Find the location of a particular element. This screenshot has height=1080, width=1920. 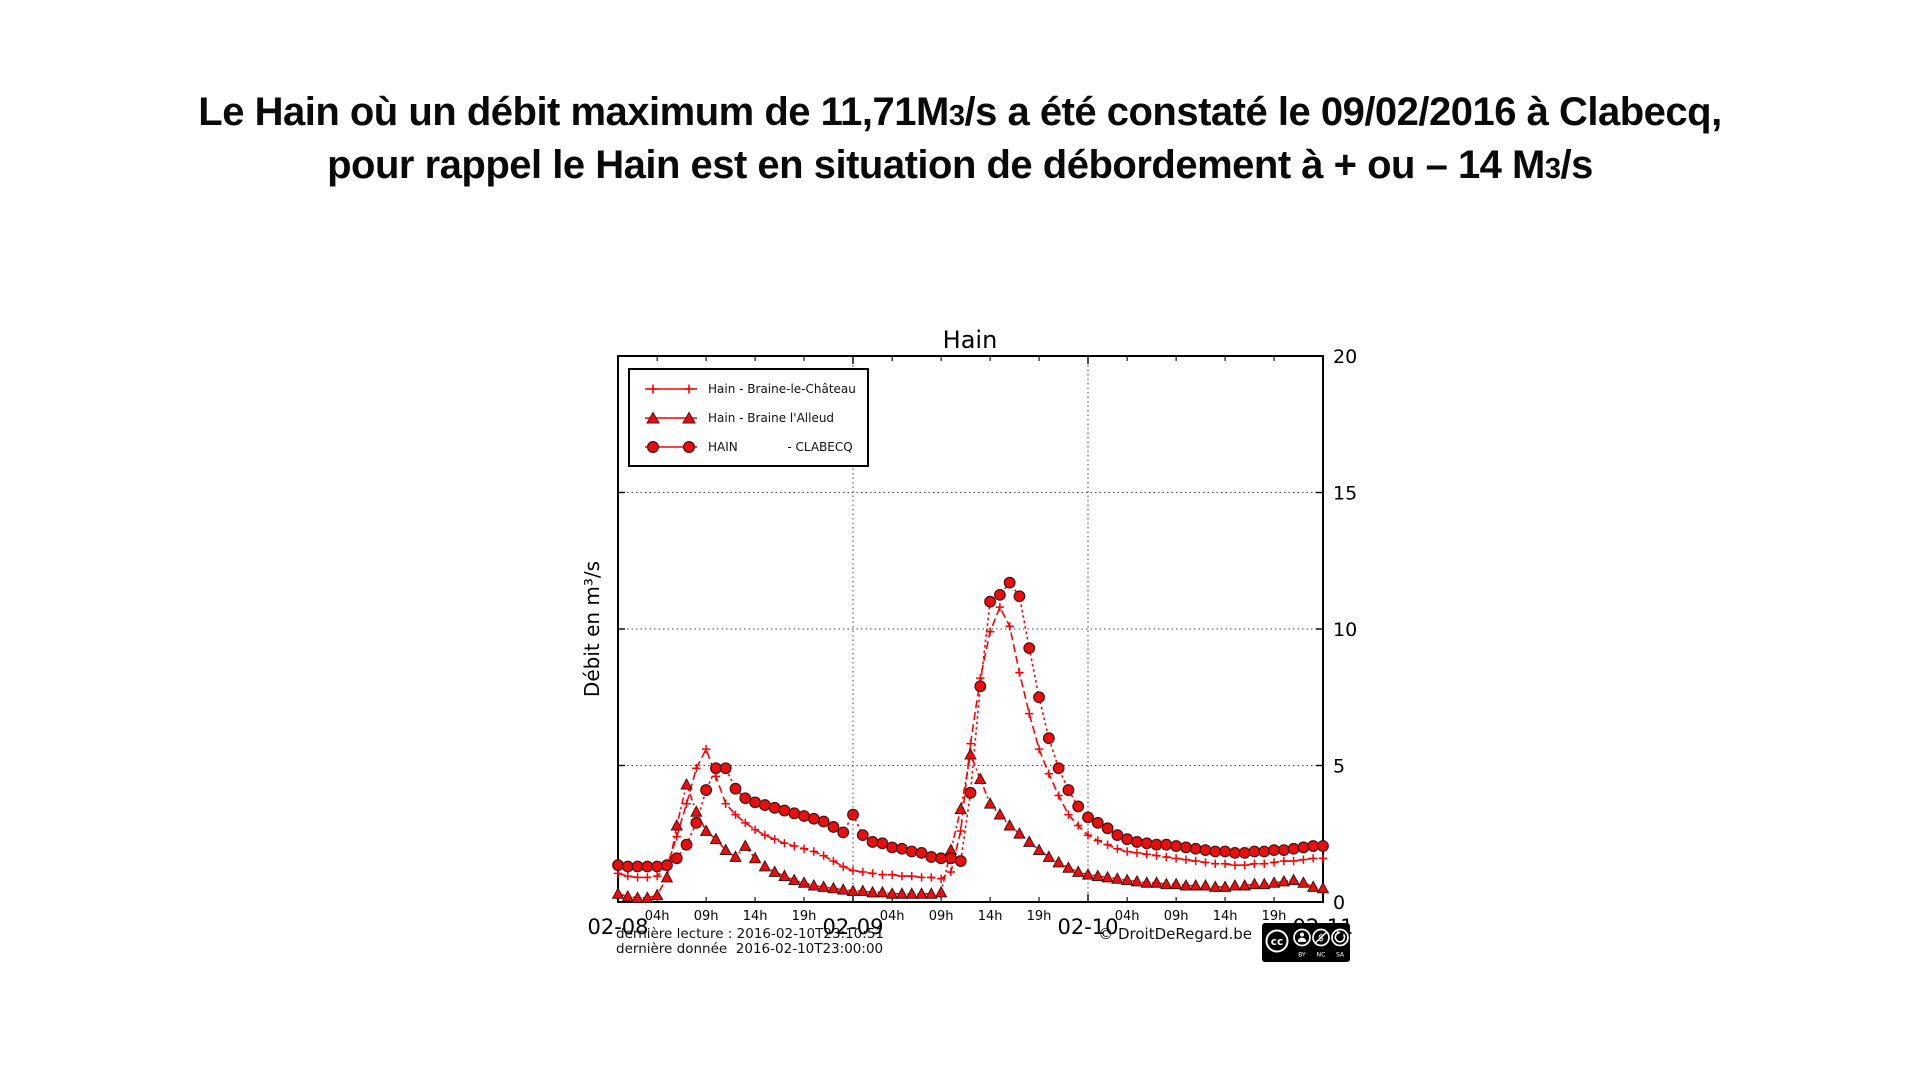

cc-license-badge: cc $ BY NC SA is located at coordinates (1306, 942).